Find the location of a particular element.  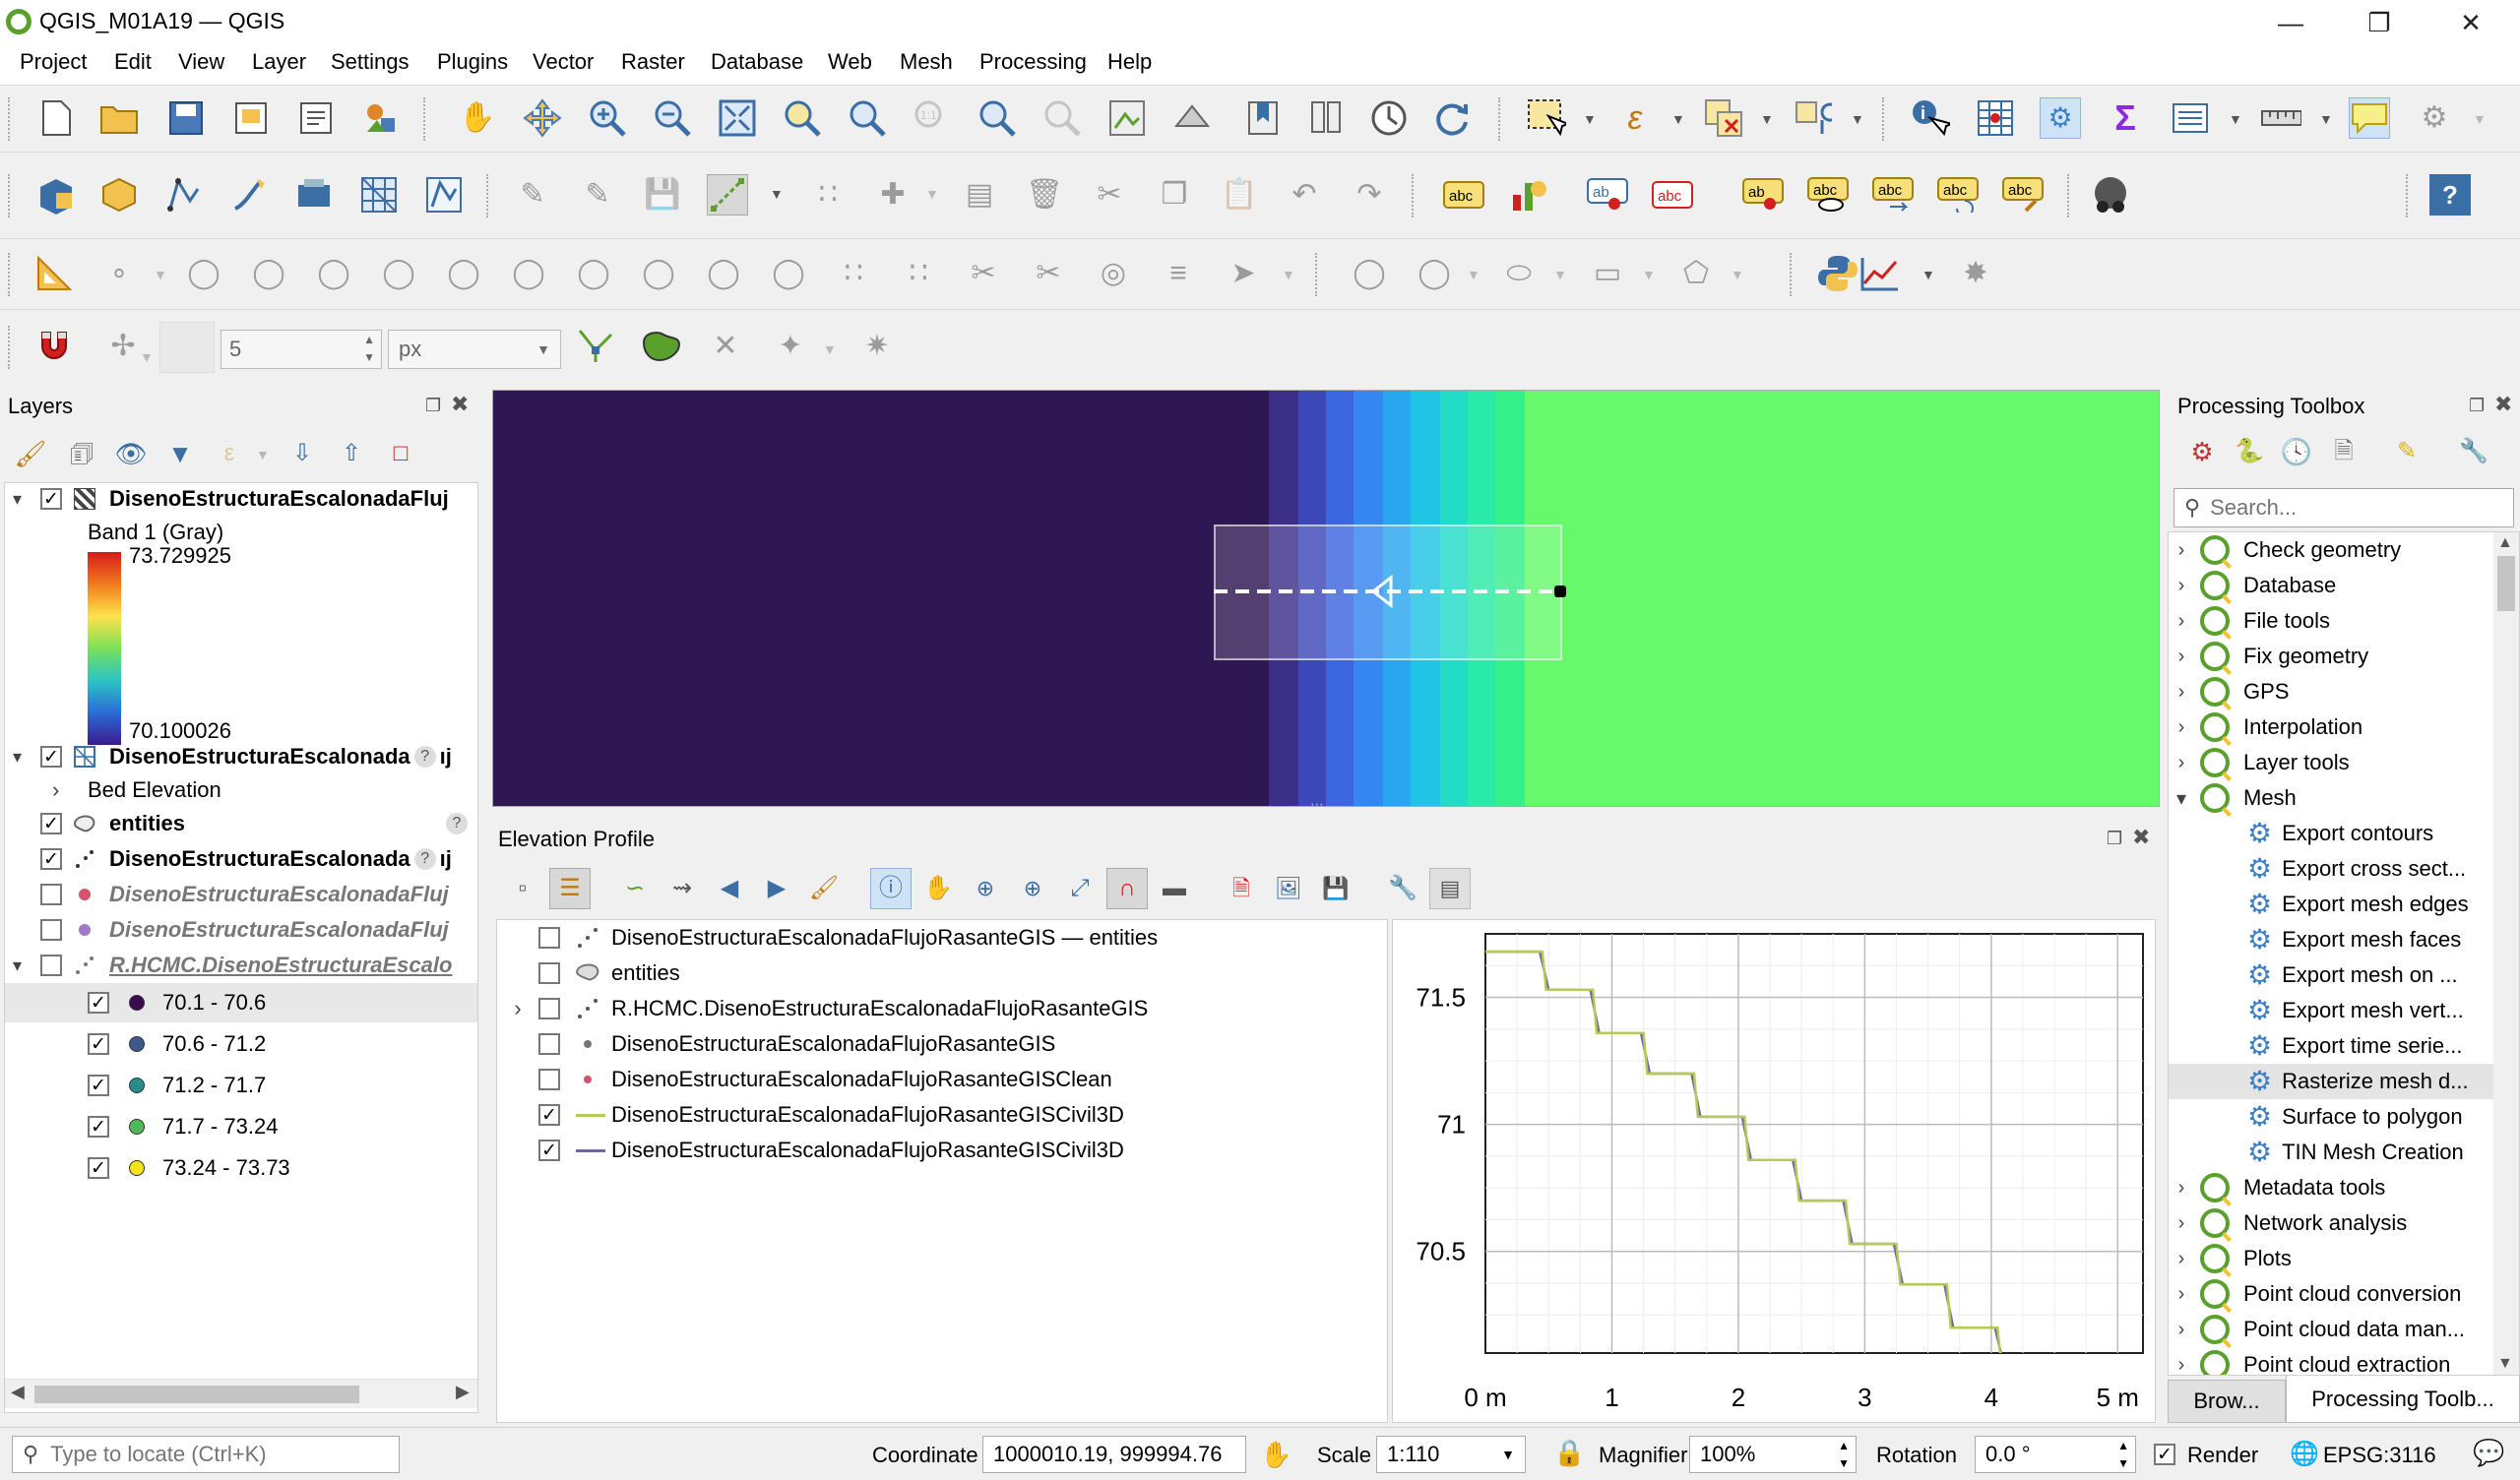

measure-line-icon is located at coordinates (2280, 118).